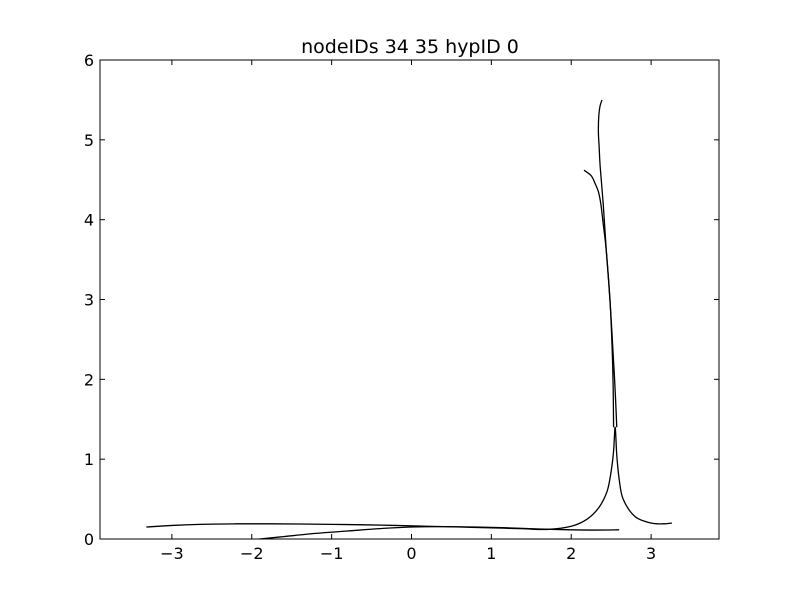 This screenshot has width=800, height=600. I want to click on x-tick-label: 1, so click(491, 553).